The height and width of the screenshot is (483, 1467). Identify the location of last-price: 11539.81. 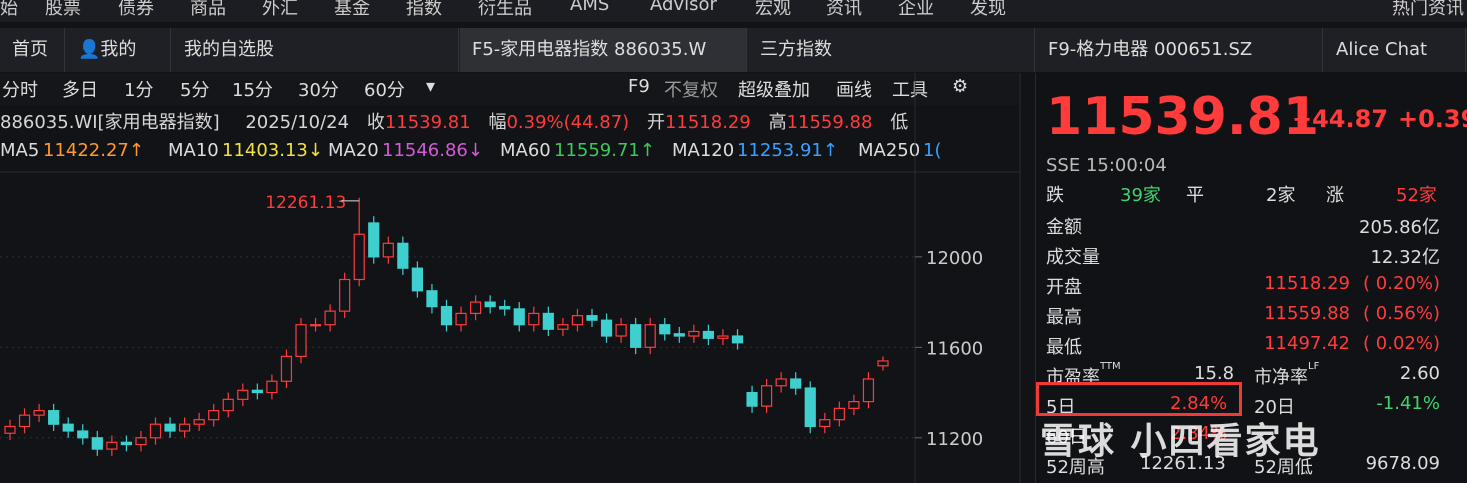
(1183, 117).